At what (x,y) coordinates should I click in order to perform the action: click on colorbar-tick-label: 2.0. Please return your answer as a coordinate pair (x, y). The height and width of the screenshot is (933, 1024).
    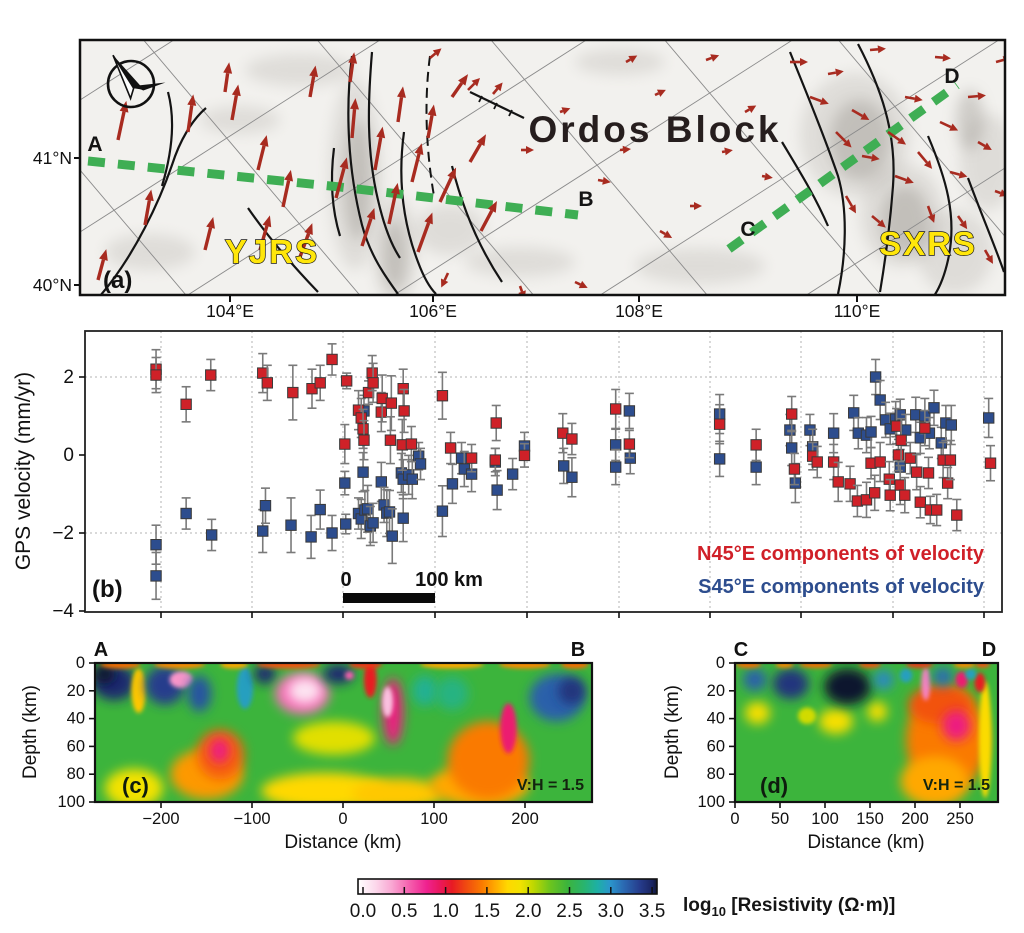
    Looking at the image, I should click on (528, 911).